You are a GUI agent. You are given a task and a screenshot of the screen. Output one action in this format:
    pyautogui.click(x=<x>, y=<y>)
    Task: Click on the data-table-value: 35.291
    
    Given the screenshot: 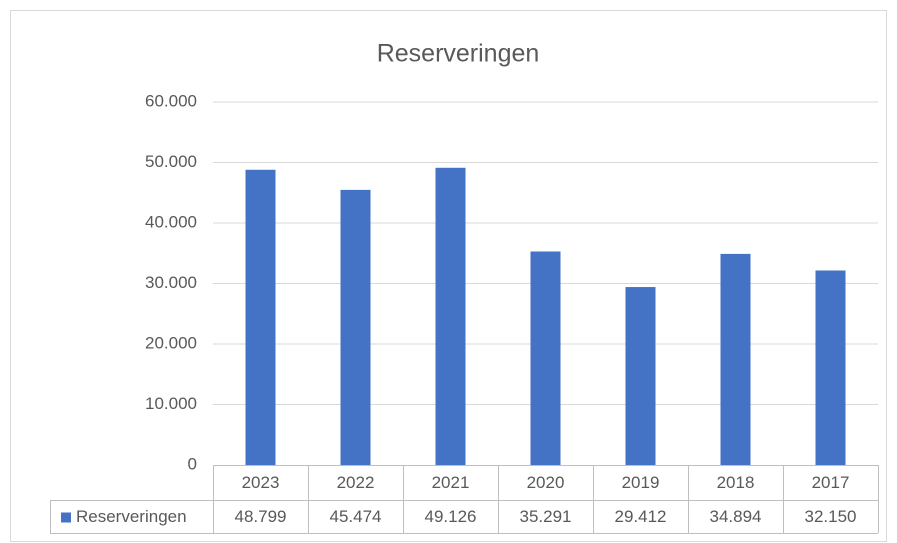 What is the action you would take?
    pyautogui.click(x=546, y=516)
    